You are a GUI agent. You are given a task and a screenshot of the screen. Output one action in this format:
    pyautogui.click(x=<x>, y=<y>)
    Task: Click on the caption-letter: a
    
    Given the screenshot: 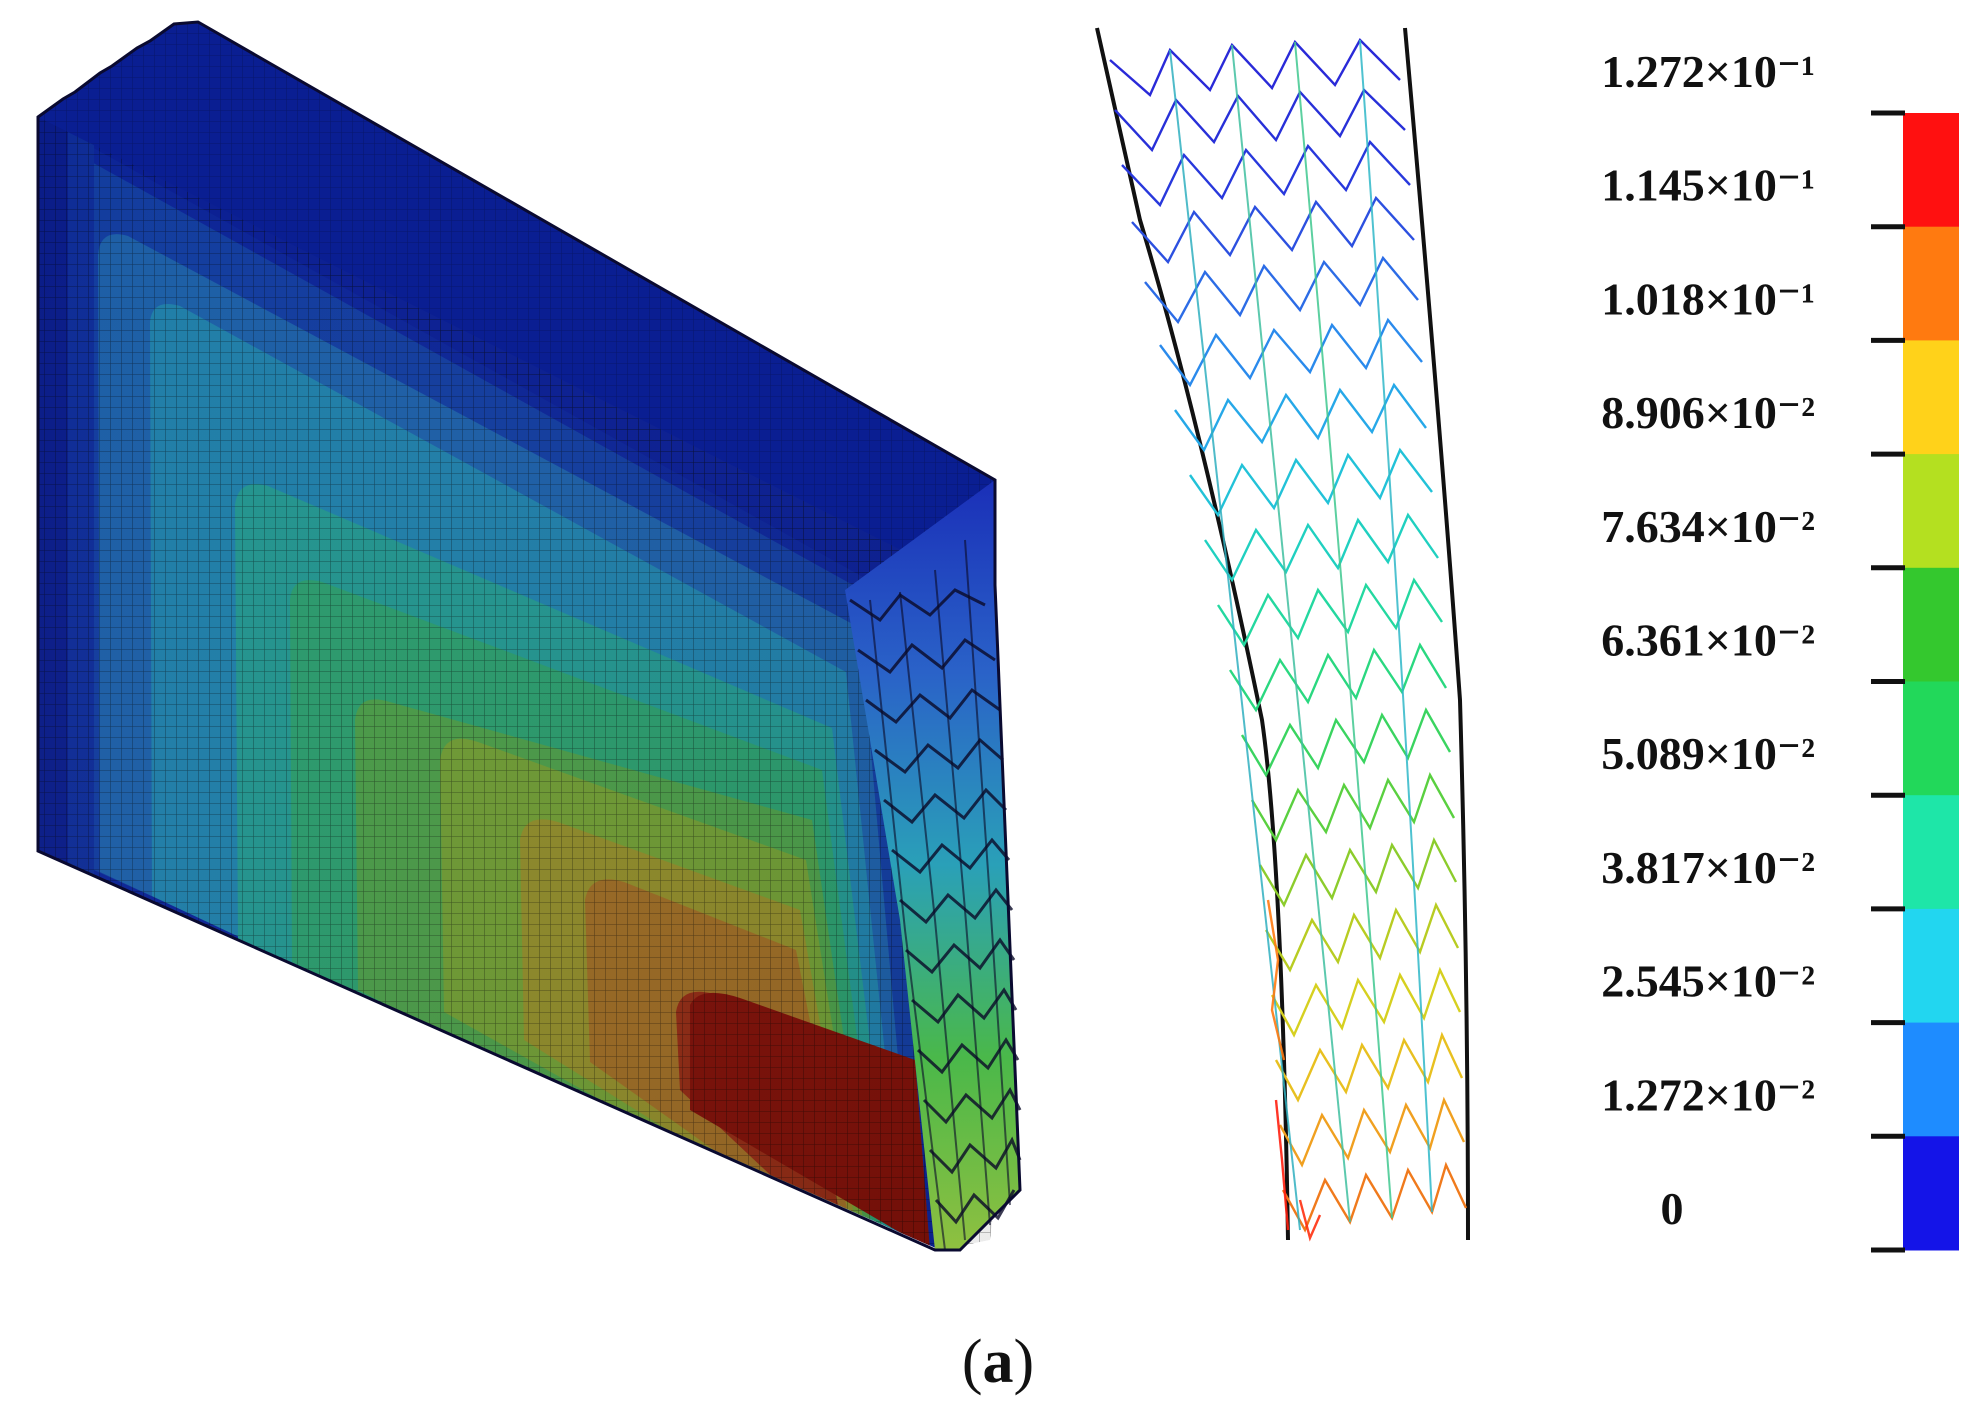 What is the action you would take?
    pyautogui.click(x=998, y=1362)
    